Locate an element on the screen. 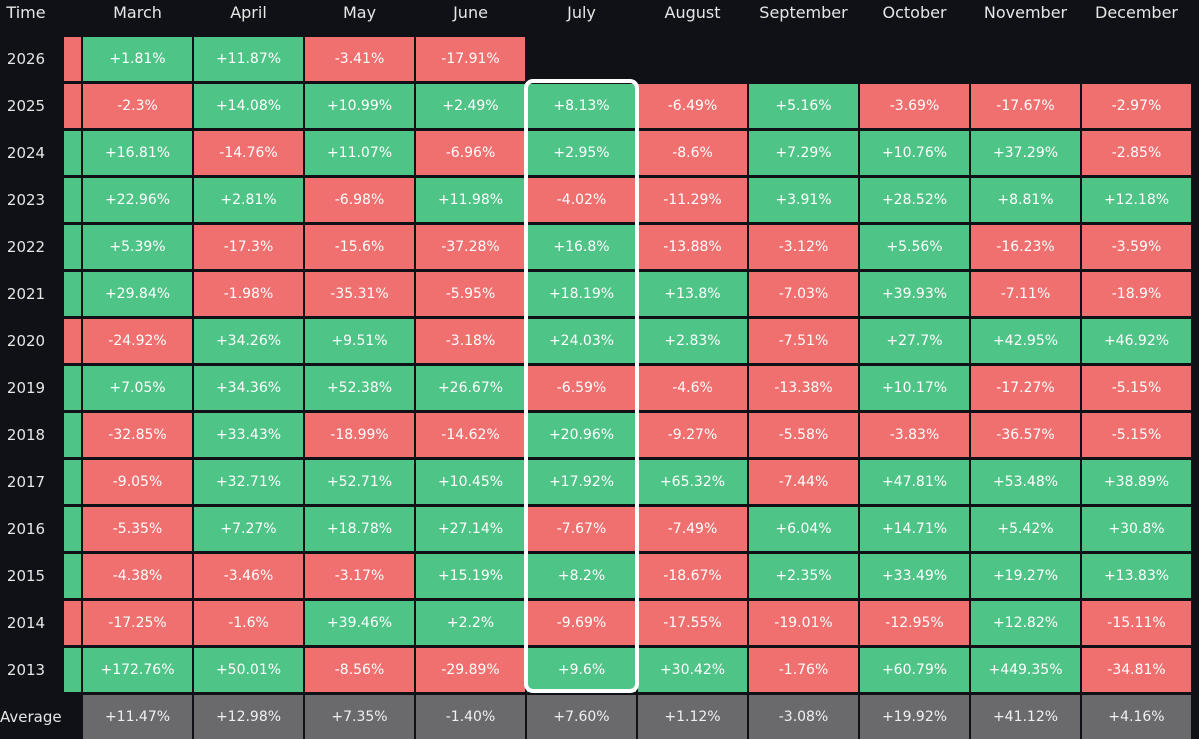  return-cell-2024-july: +2.95% is located at coordinates (581, 153).